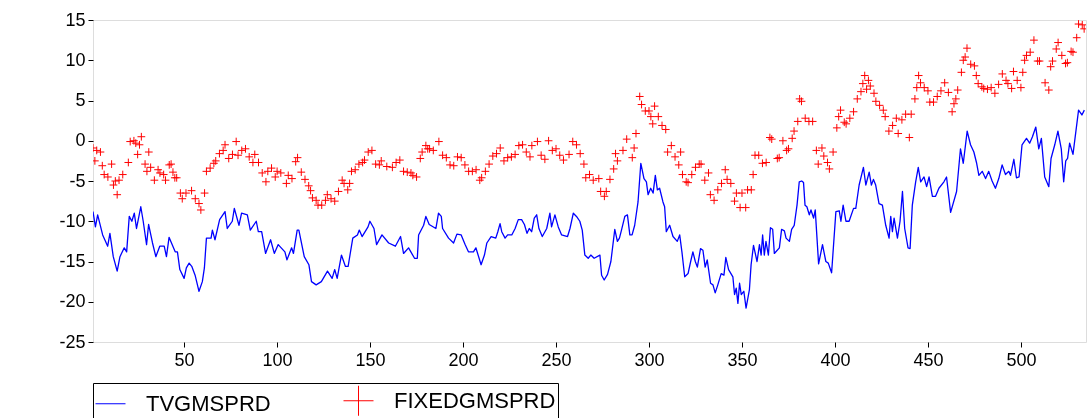  What do you see at coordinates (277, 359) in the screenshot?
I see `x-tick-label: 100` at bounding box center [277, 359].